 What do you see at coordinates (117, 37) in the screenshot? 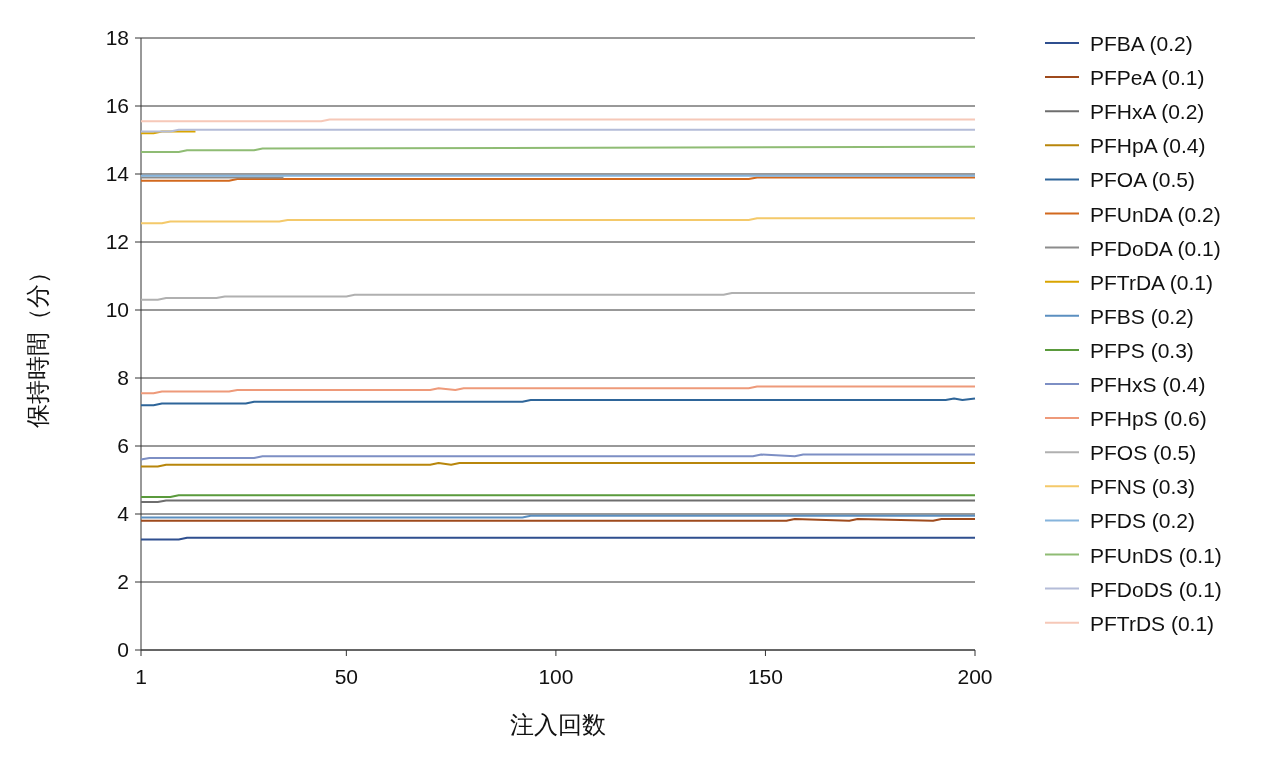
I see `y-tick-label: 18` at bounding box center [117, 37].